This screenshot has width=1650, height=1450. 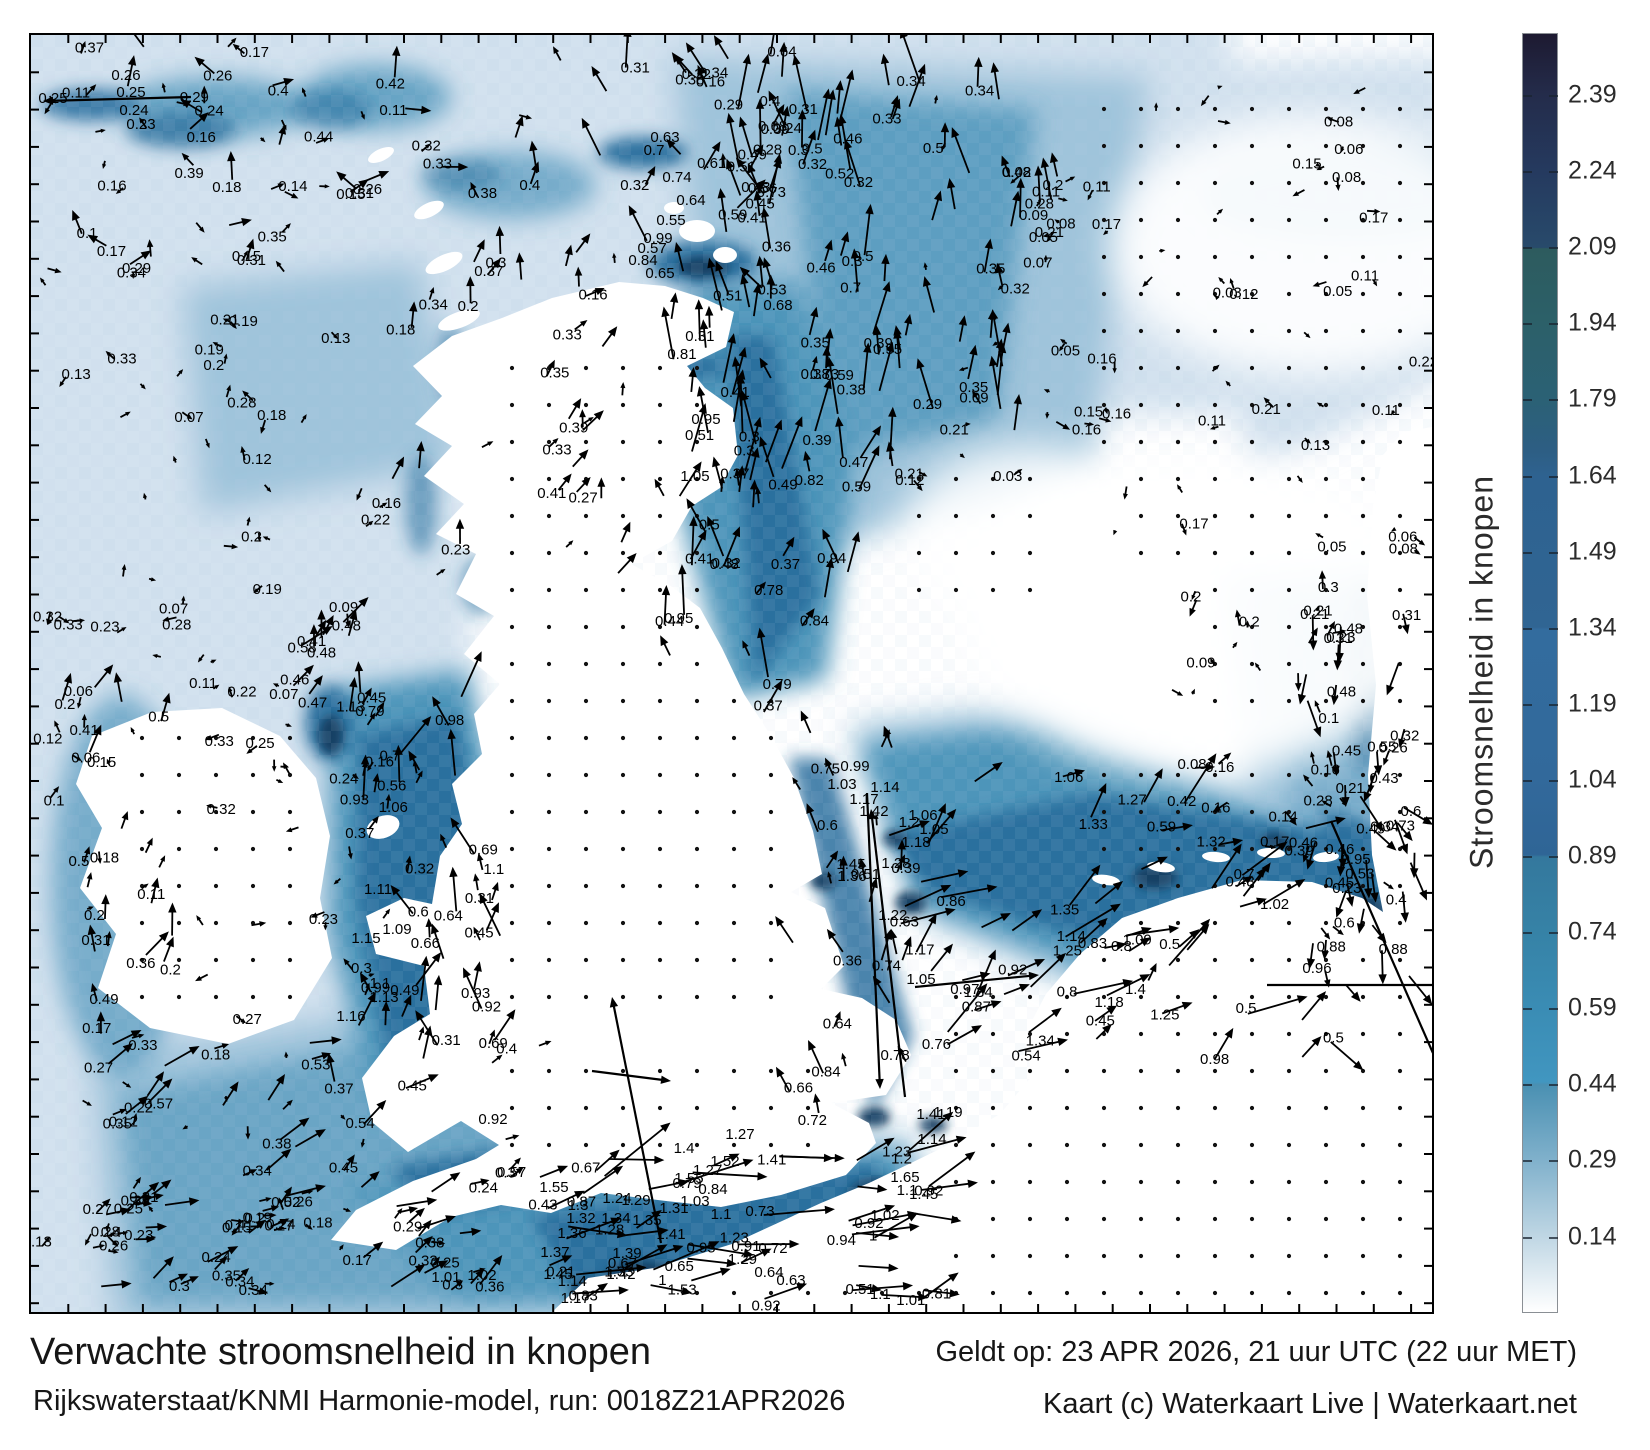 I want to click on svg-text: 0.42, so click(x=1181, y=801).